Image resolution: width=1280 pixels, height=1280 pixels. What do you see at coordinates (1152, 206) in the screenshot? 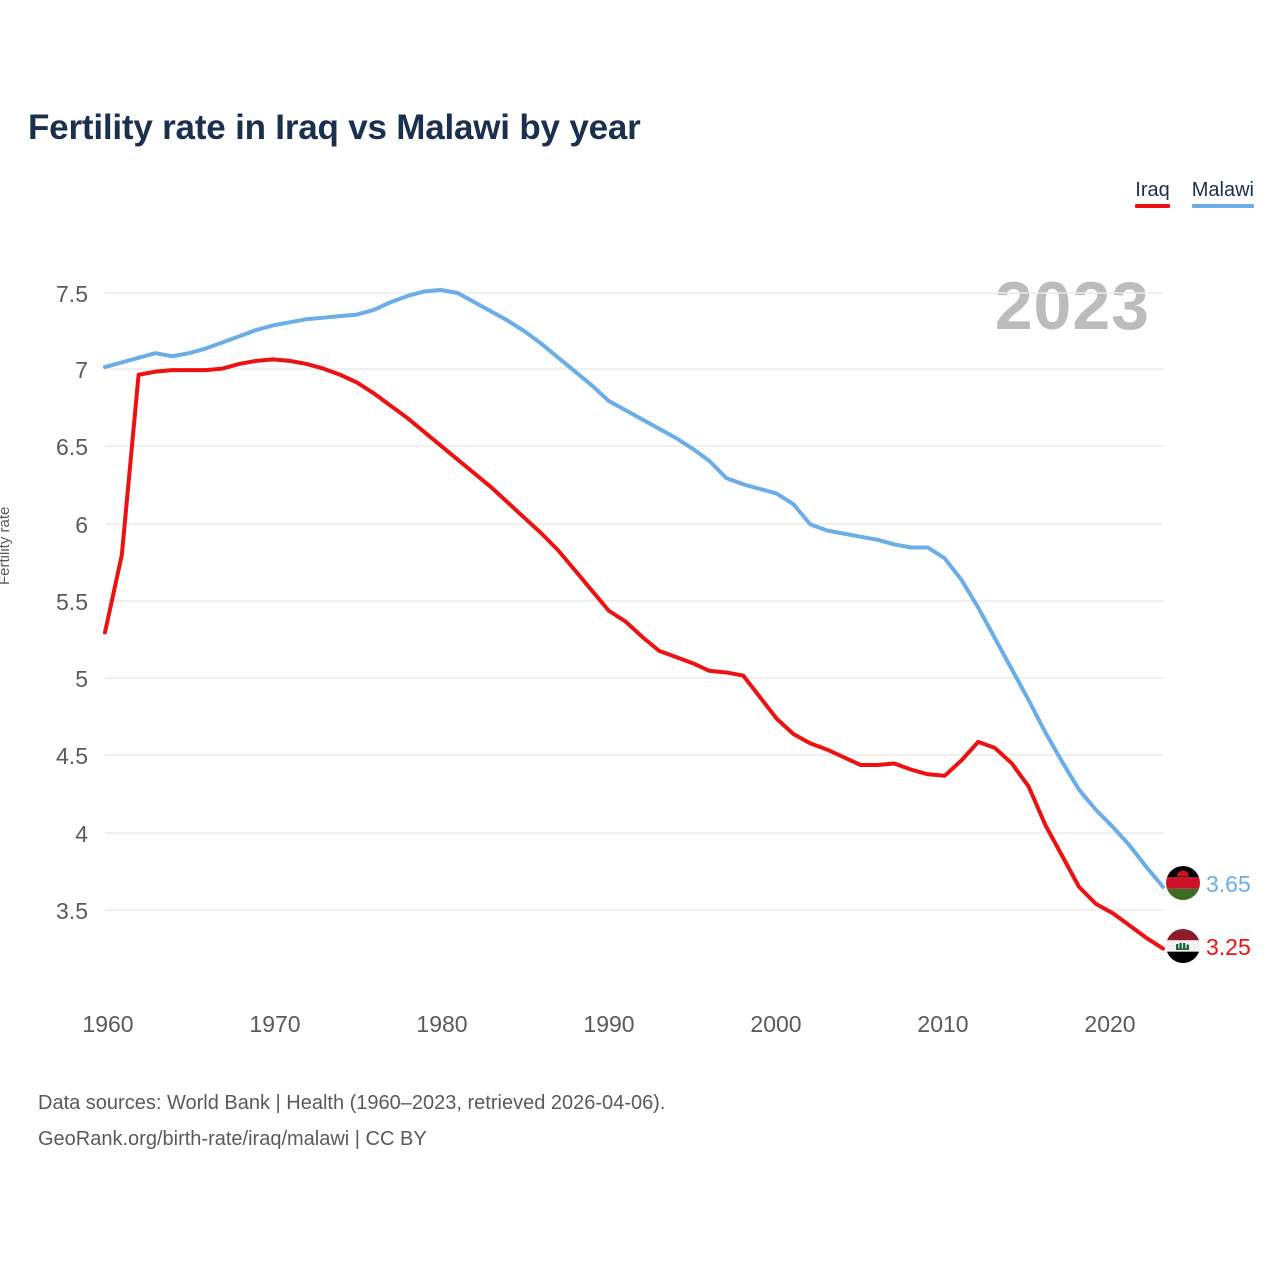
I see `legend-swatch-iraq` at bounding box center [1152, 206].